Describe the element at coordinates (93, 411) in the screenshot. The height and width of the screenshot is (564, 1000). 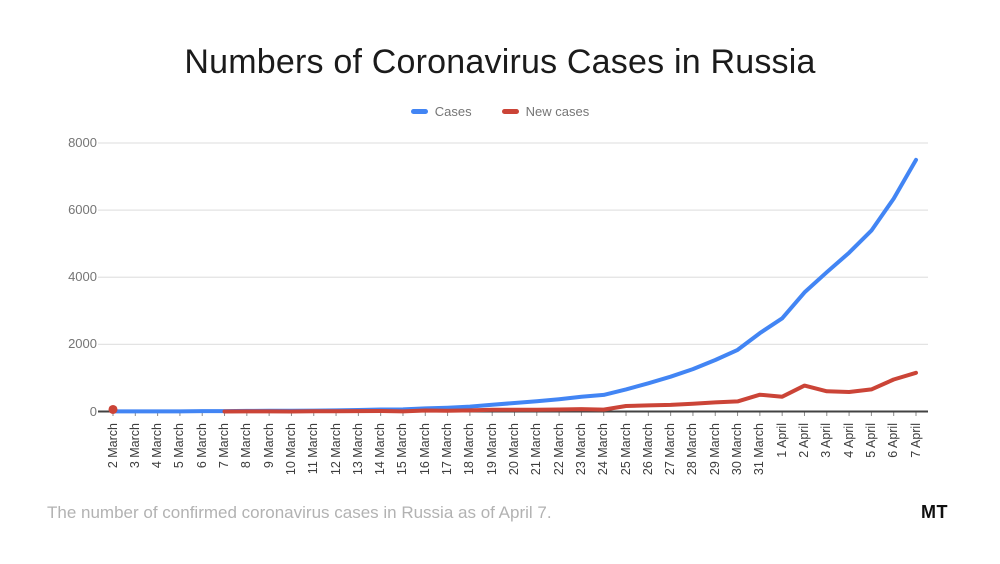
I see `y-axis-label-0: 0` at that location.